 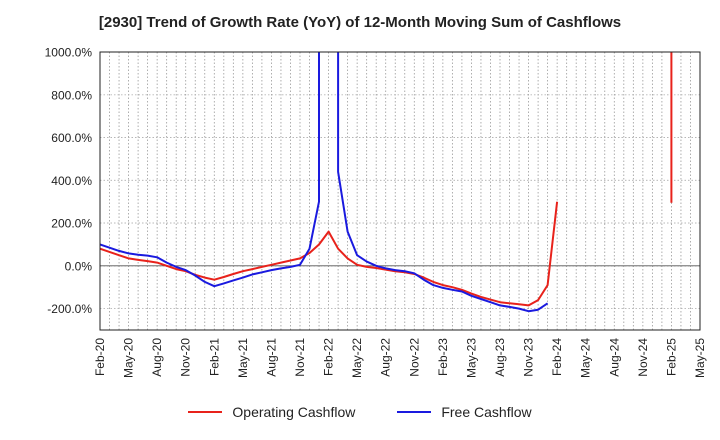 What do you see at coordinates (386, 357) in the screenshot?
I see `x-tick-label: Aug-22` at bounding box center [386, 357].